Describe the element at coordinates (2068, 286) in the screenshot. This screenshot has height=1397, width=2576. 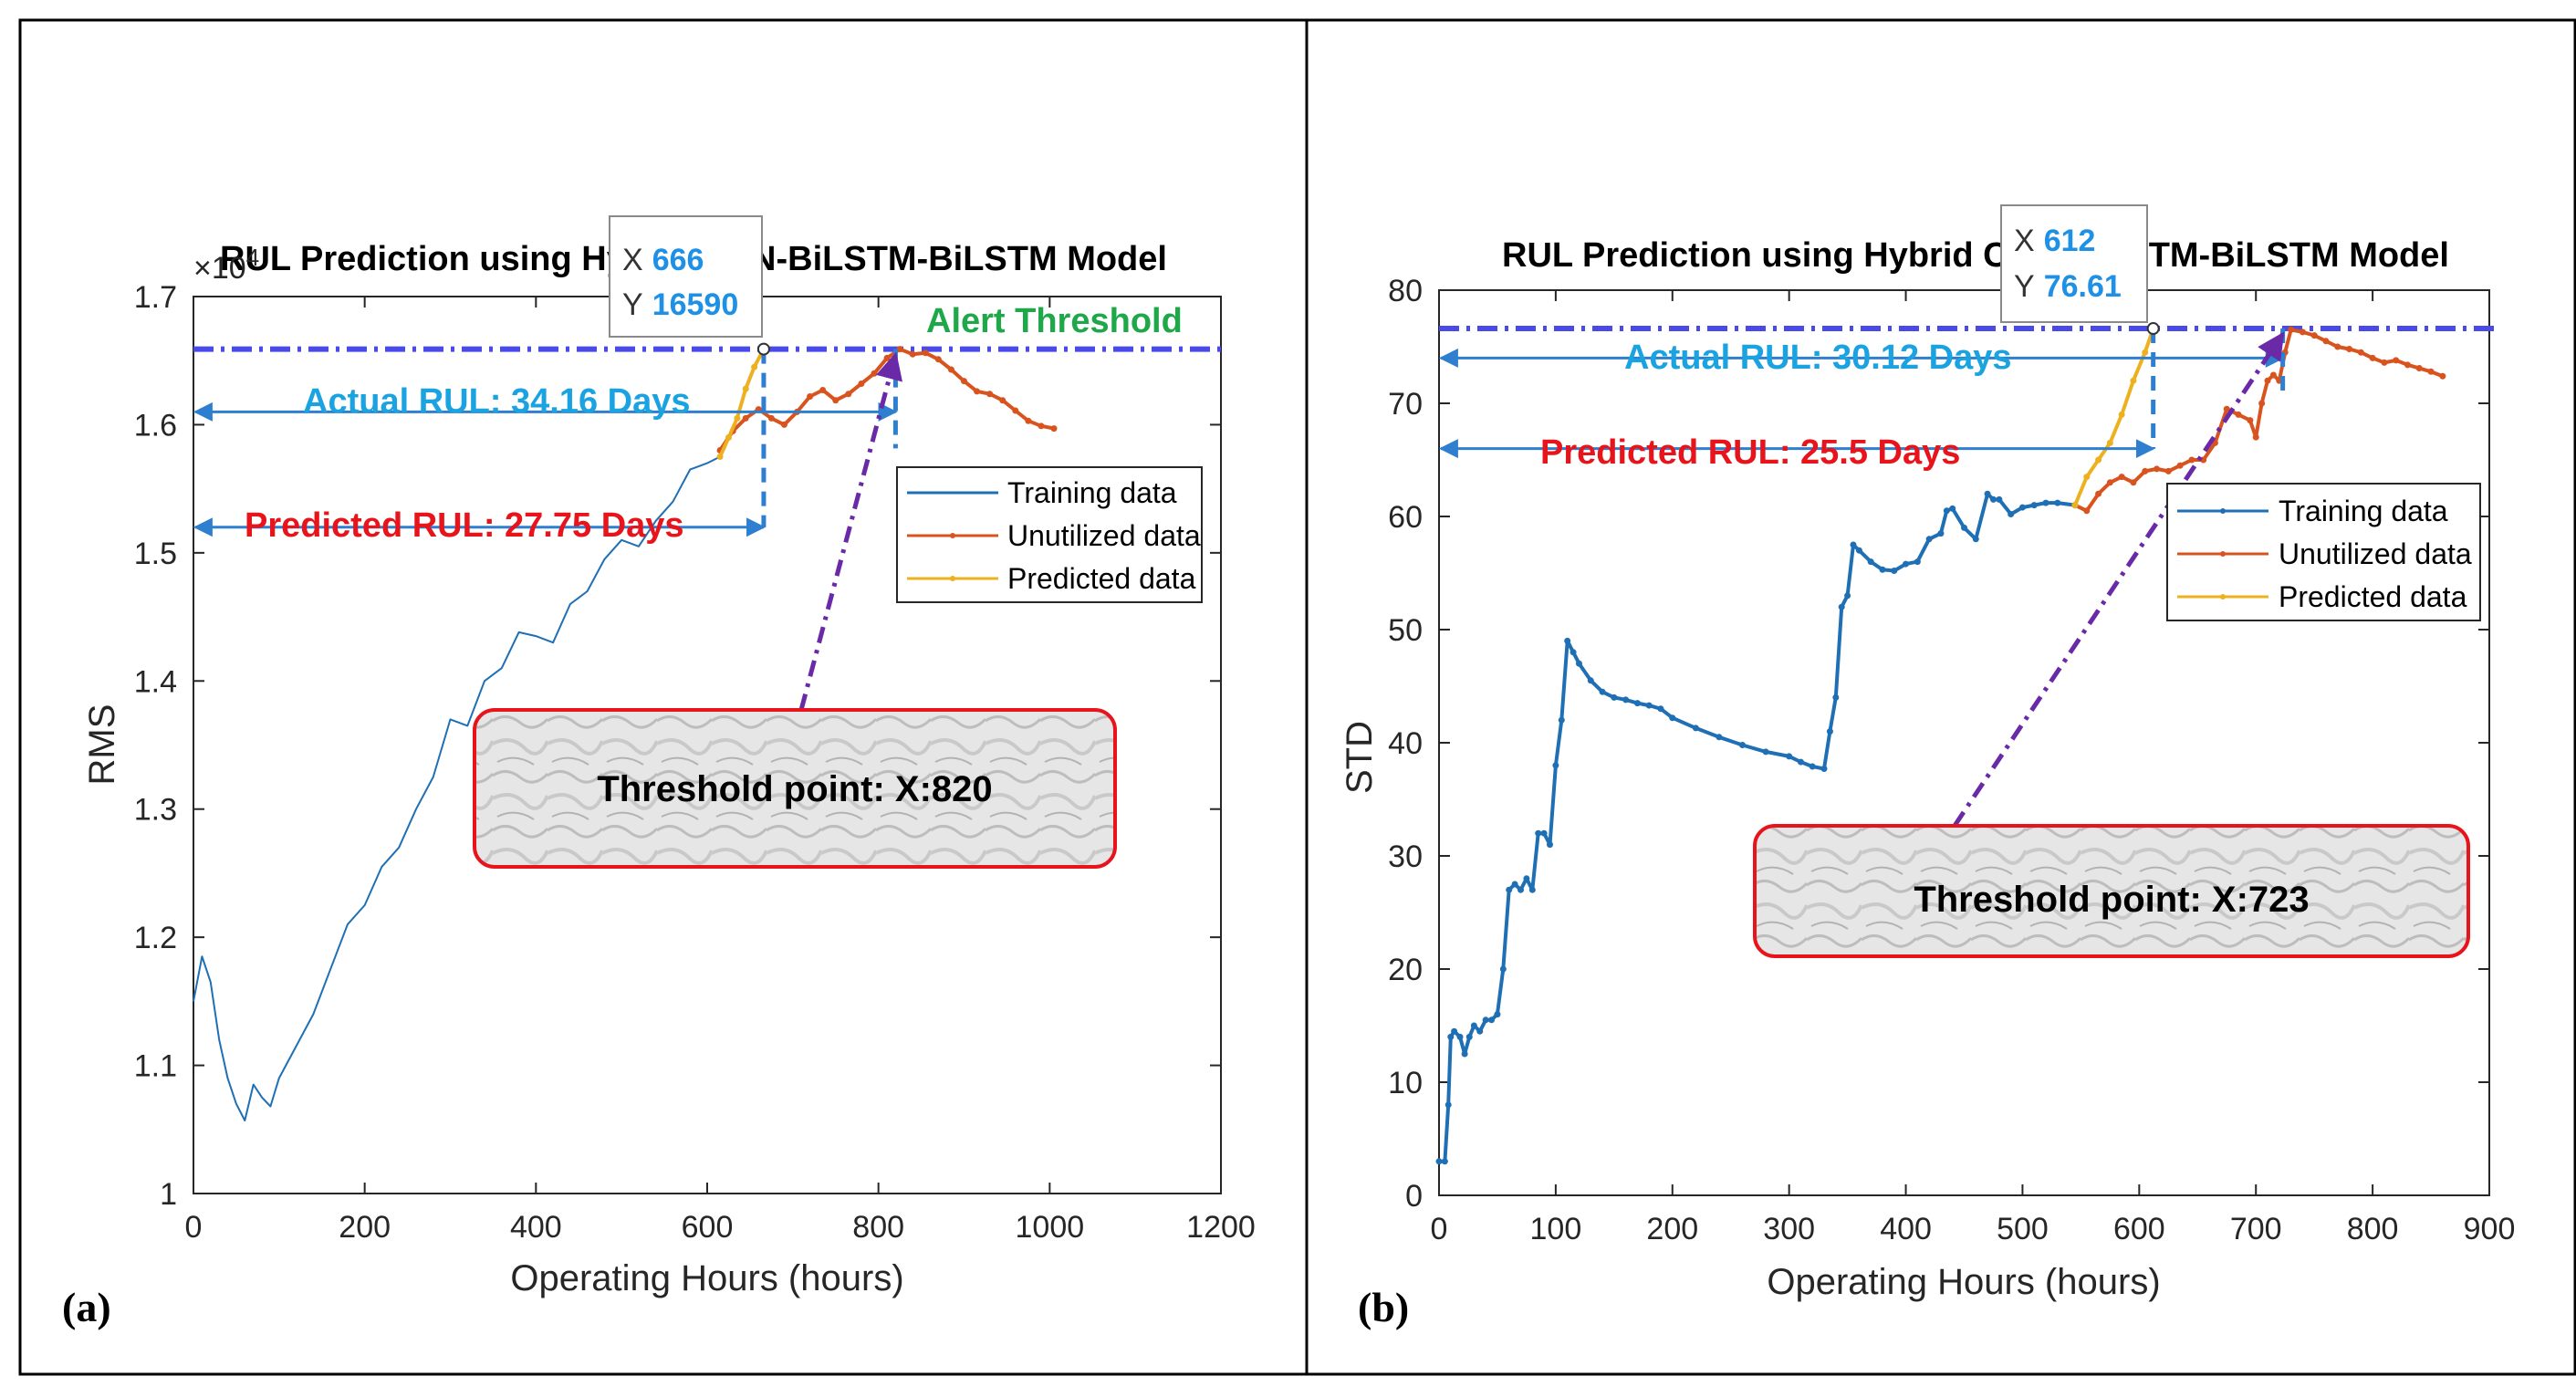
I see `datatip-y-b: Y 76.61` at that location.